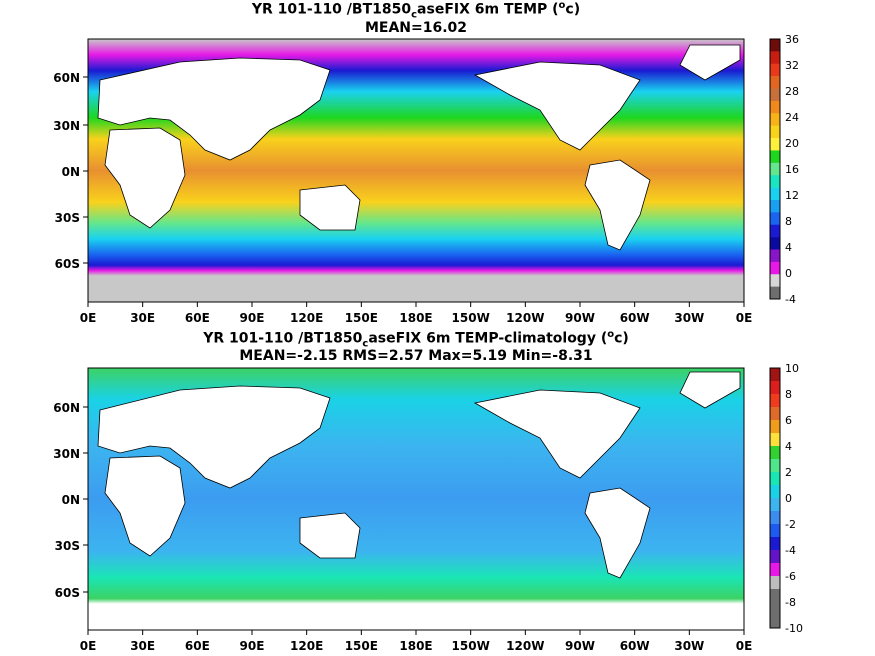 This screenshot has height=656, width=875. I want to click on colorbar-label: -8, so click(790, 602).